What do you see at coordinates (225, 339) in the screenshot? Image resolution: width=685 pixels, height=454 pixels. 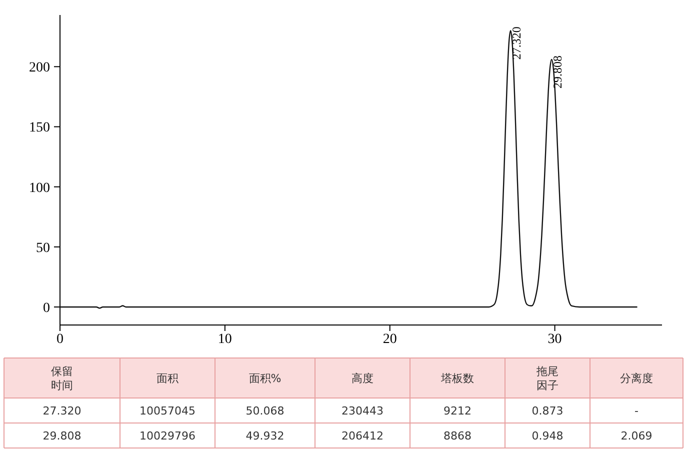 I see `x-tick-label: 10` at bounding box center [225, 339].